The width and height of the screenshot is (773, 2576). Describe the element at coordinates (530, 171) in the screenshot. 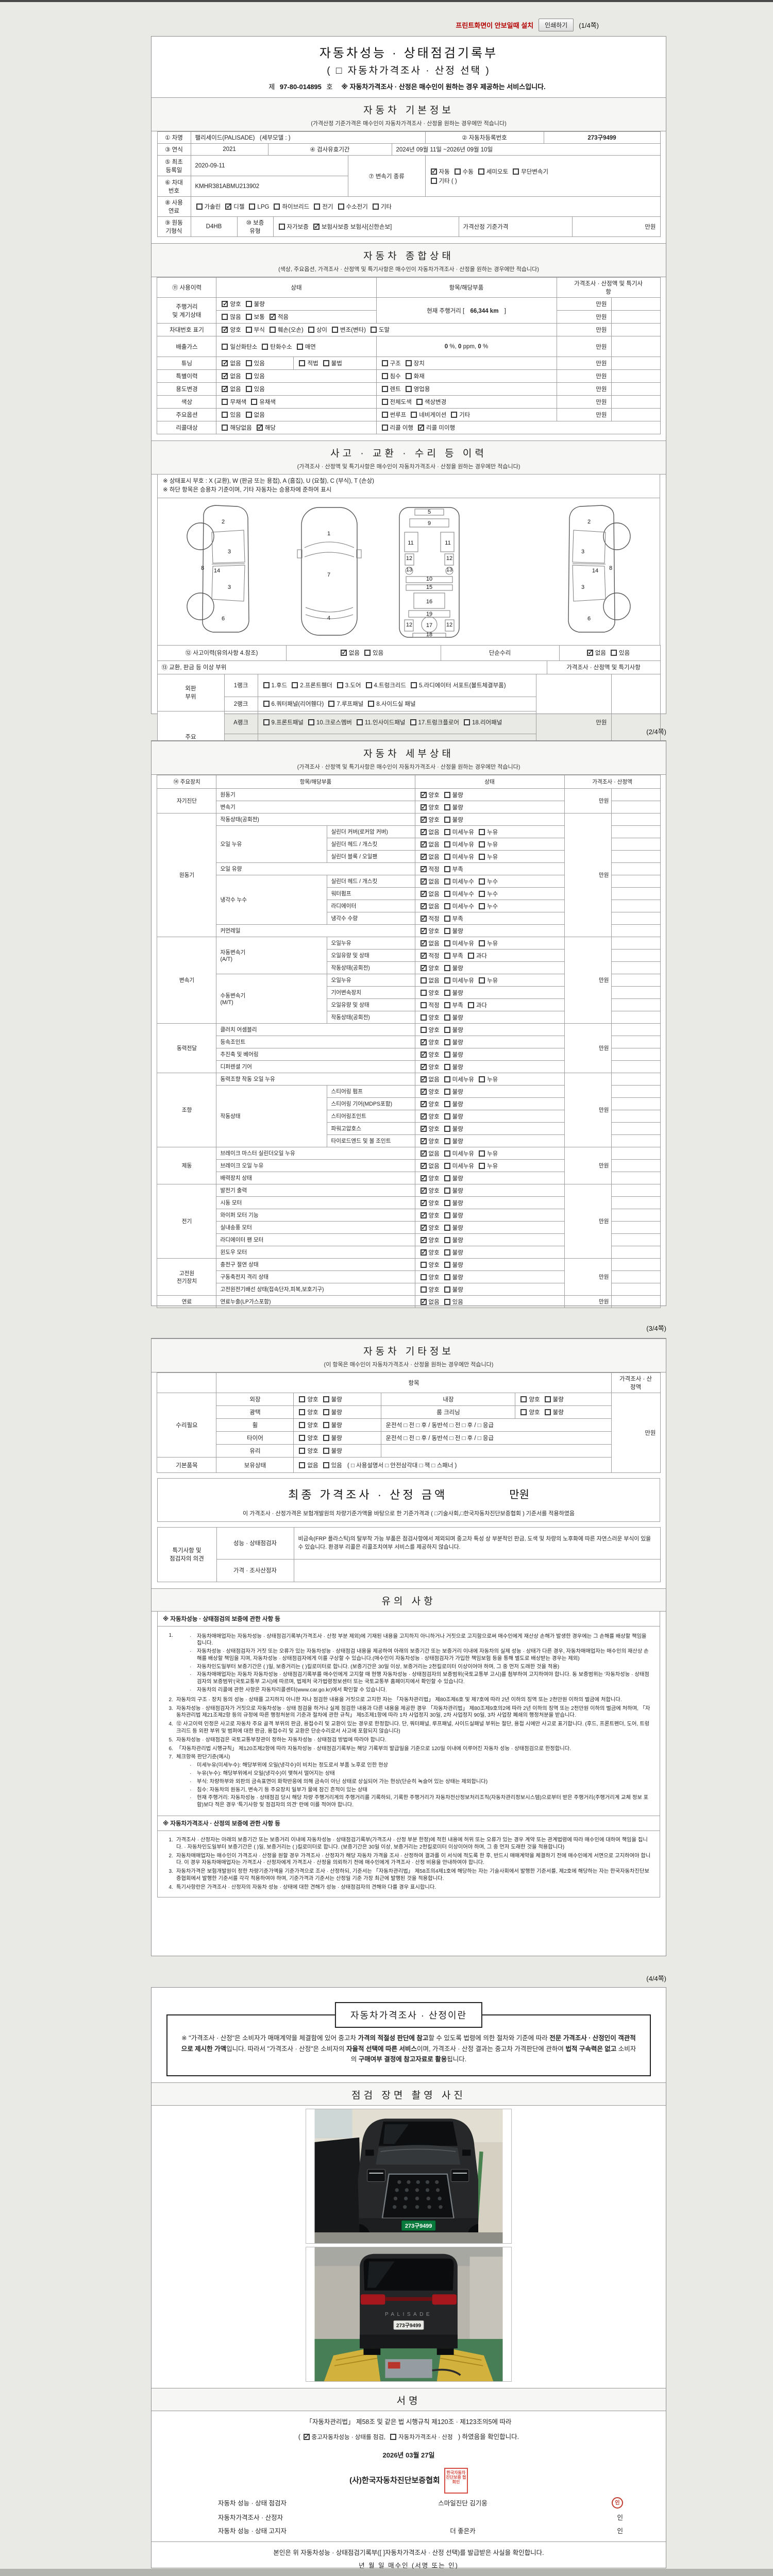

I see `checkbox-option: 무단변속기` at that location.